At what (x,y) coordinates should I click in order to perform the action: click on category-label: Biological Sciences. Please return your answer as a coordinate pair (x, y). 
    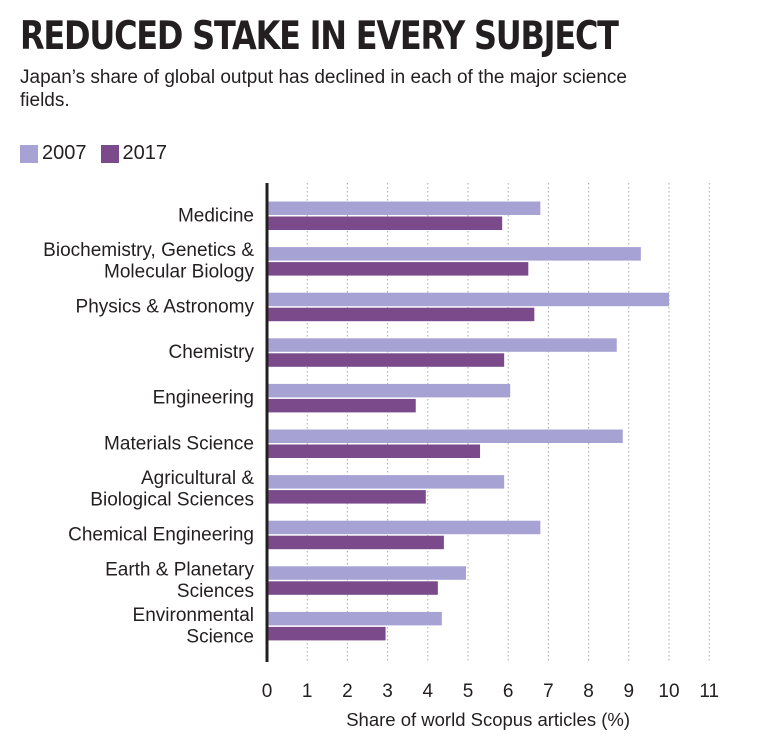
    Looking at the image, I should click on (172, 500).